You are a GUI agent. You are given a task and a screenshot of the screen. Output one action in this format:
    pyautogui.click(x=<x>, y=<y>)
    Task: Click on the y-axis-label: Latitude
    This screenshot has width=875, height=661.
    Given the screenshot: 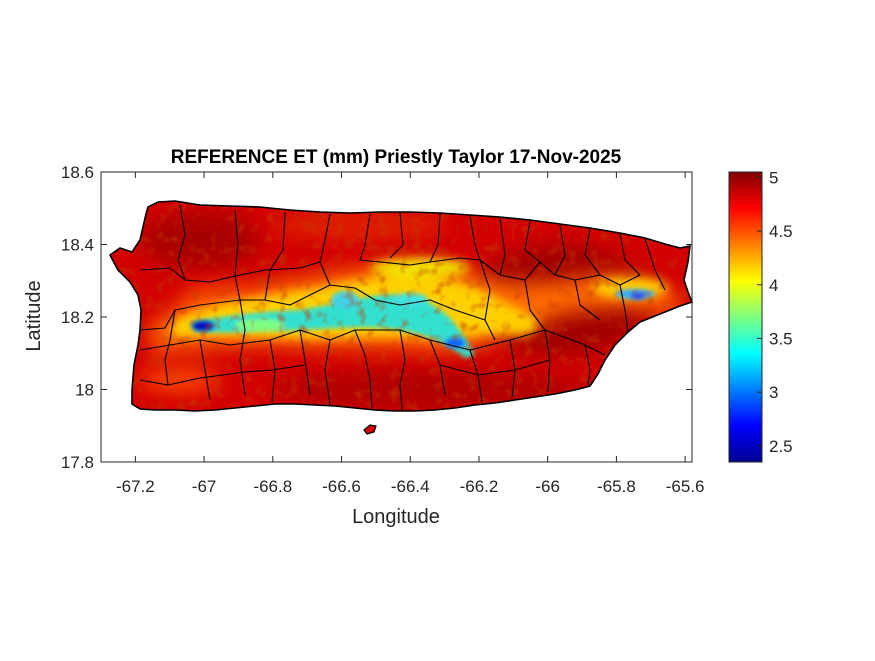 What is the action you would take?
    pyautogui.click(x=34, y=315)
    